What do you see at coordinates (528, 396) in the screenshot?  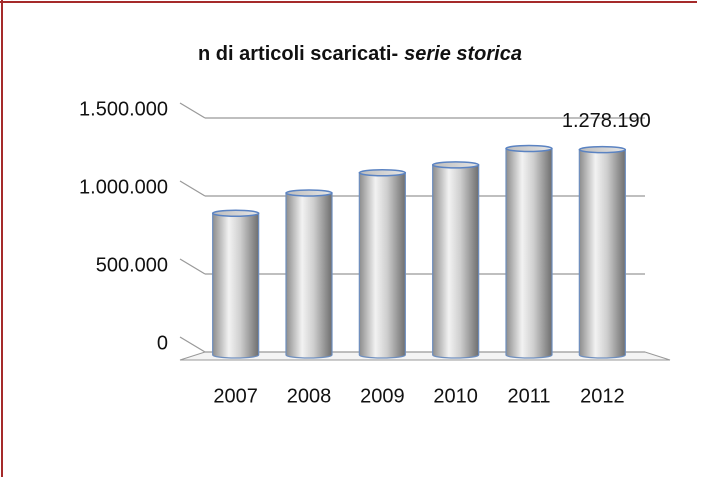 I see `x-tick-label: 2011` at bounding box center [528, 396].